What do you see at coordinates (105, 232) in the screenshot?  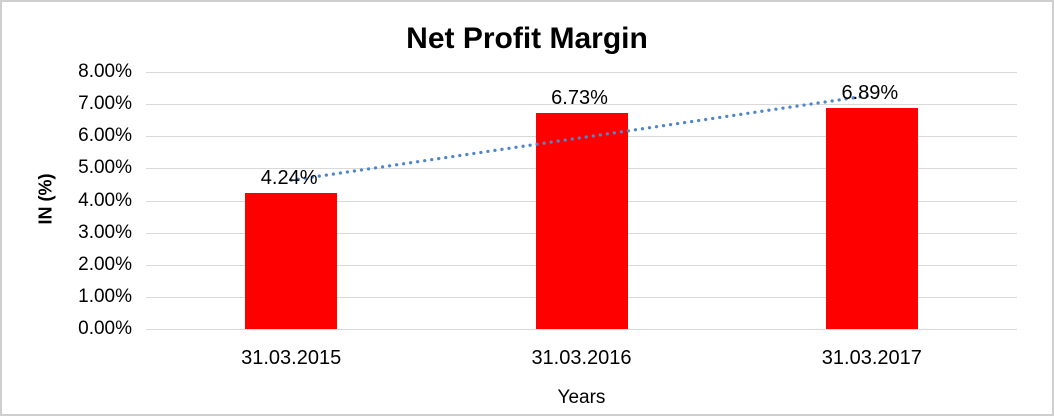 I see `y-tick-label: 3.00%` at bounding box center [105, 232].